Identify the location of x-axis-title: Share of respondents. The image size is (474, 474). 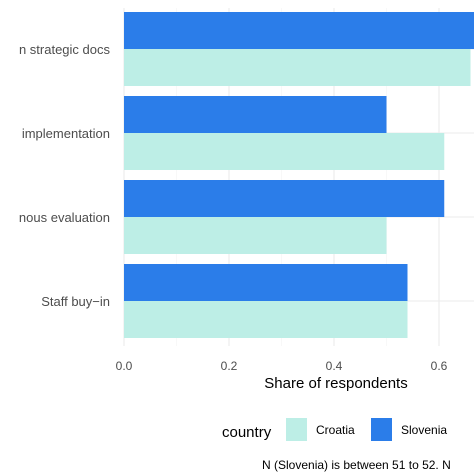
(335, 383).